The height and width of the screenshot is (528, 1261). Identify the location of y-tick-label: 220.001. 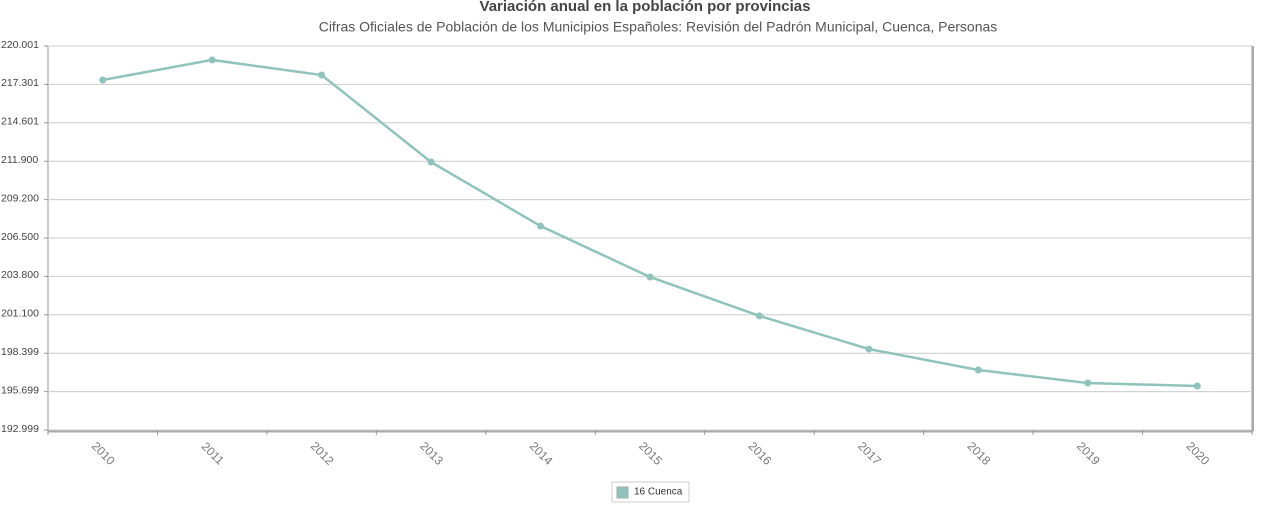
(20, 45).